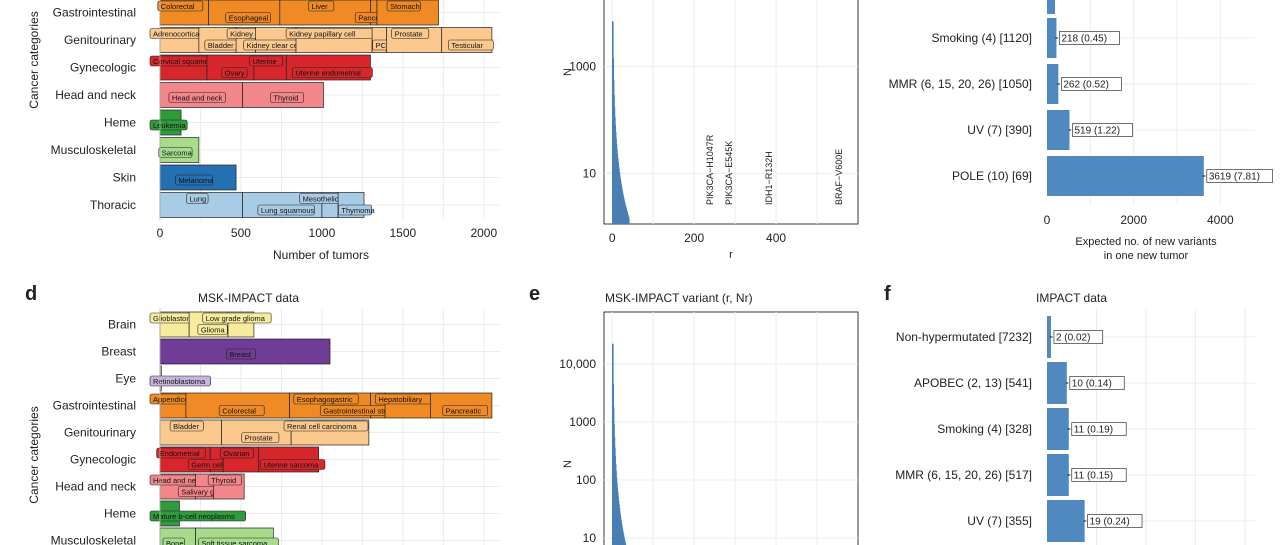  What do you see at coordinates (992, 176) in the screenshot?
I see `category-label-pole-10-69: POLE (10) [69]` at bounding box center [992, 176].